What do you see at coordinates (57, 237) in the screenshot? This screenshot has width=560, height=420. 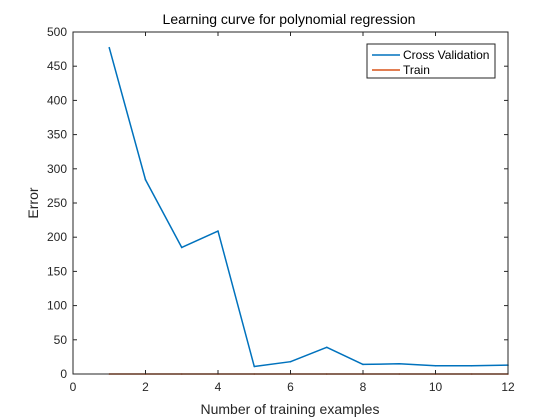 I see `y-tick-label-4: 200` at bounding box center [57, 237].